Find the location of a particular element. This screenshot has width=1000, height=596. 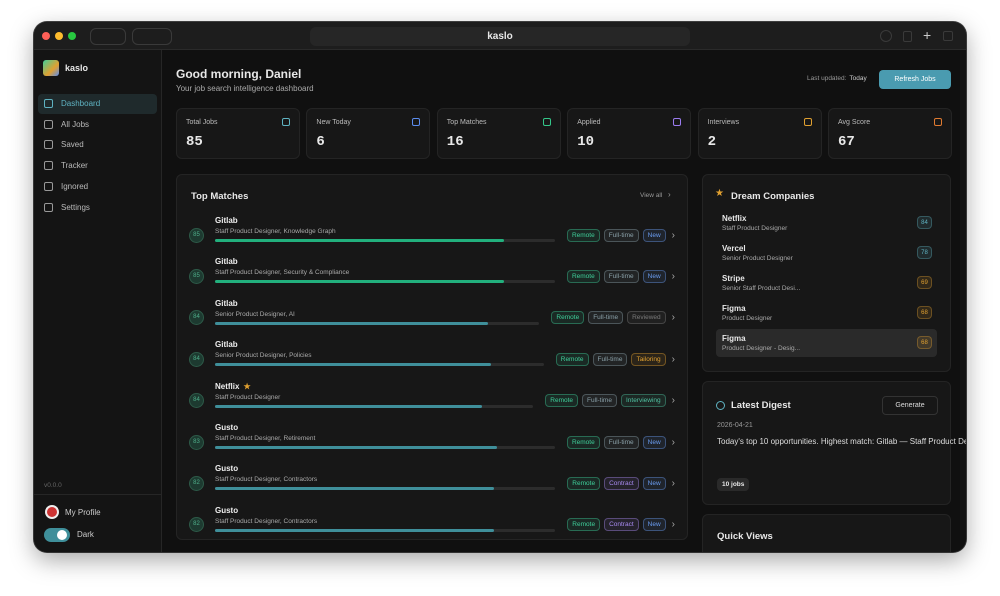

match-company: Gusto is located at coordinates (226, 510).